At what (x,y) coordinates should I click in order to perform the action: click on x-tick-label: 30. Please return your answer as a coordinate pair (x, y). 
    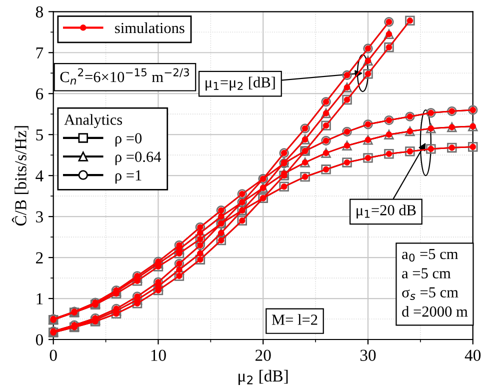
    Looking at the image, I should click on (368, 355).